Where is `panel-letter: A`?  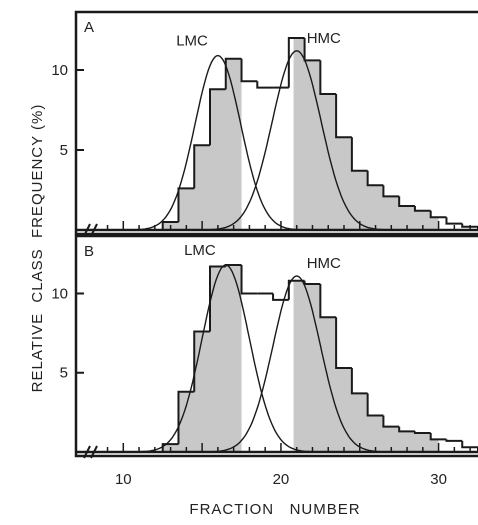
panel-letter: A is located at coordinates (89, 27).